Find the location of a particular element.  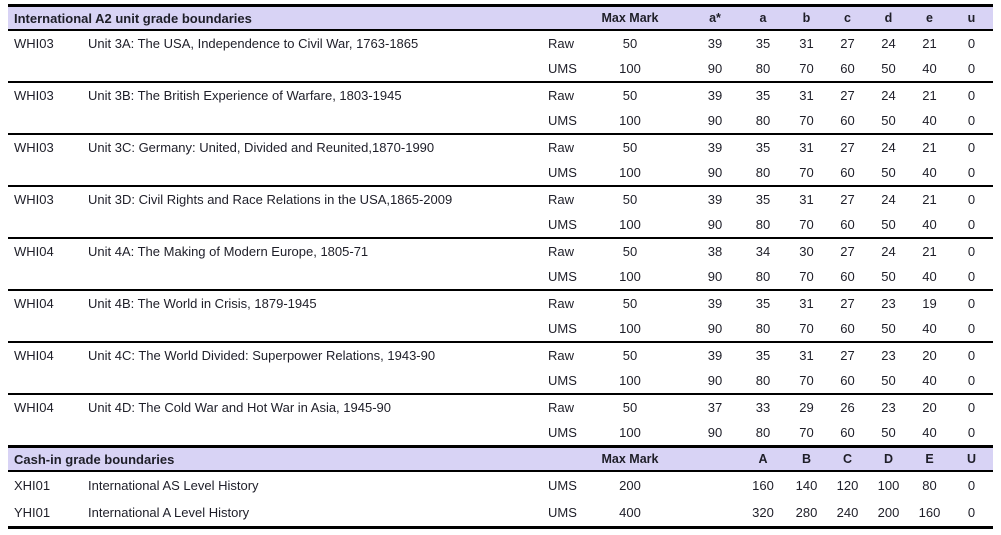

unit-code-cell: WHI04 is located at coordinates (48, 406).